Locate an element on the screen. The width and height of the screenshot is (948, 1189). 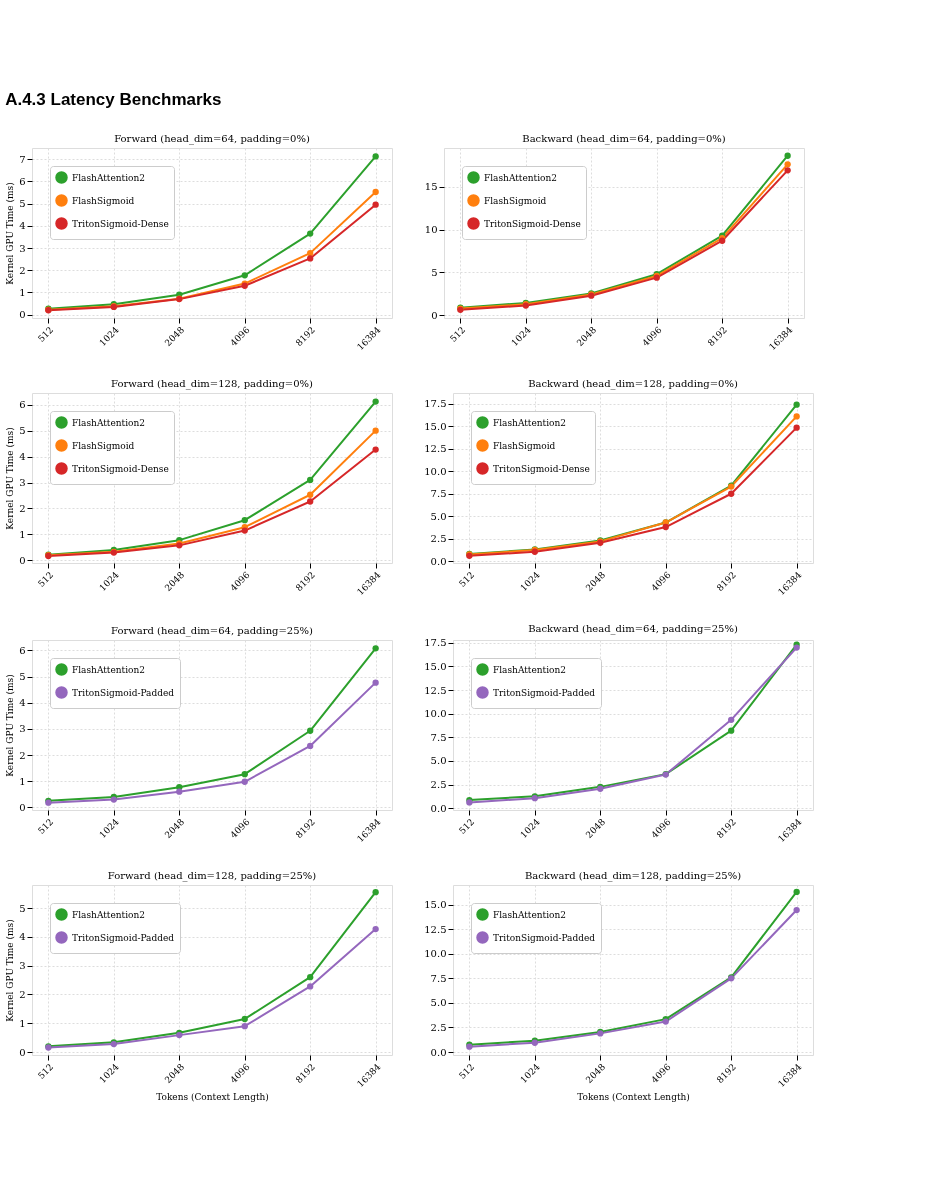
text: A.4.3 Latency Benchmarks is located at coordinates (113, 99).